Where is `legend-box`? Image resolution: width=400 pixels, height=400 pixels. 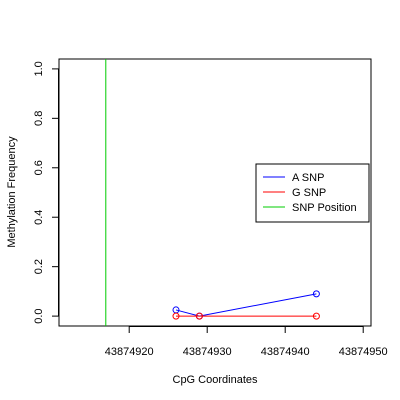 legend-box is located at coordinates (312, 193).